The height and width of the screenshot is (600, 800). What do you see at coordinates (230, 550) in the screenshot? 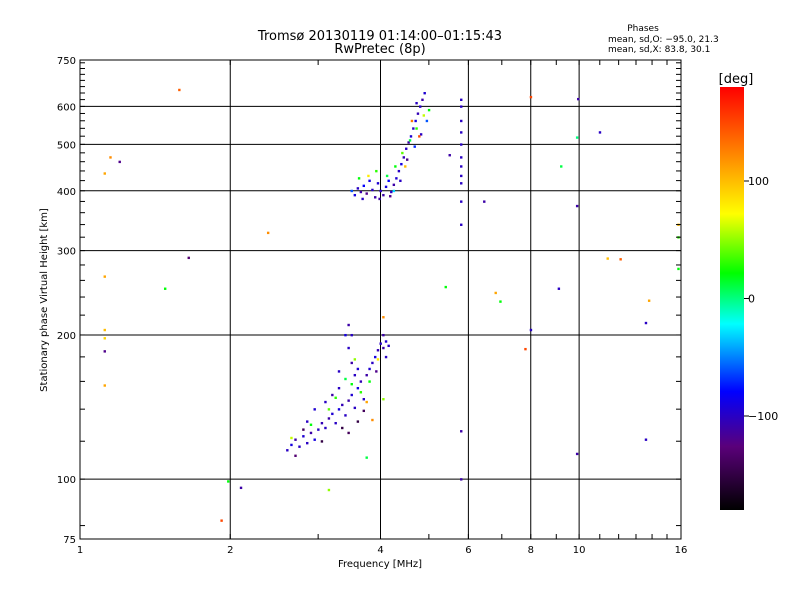
I see `x-tick-label: 2` at bounding box center [230, 550].